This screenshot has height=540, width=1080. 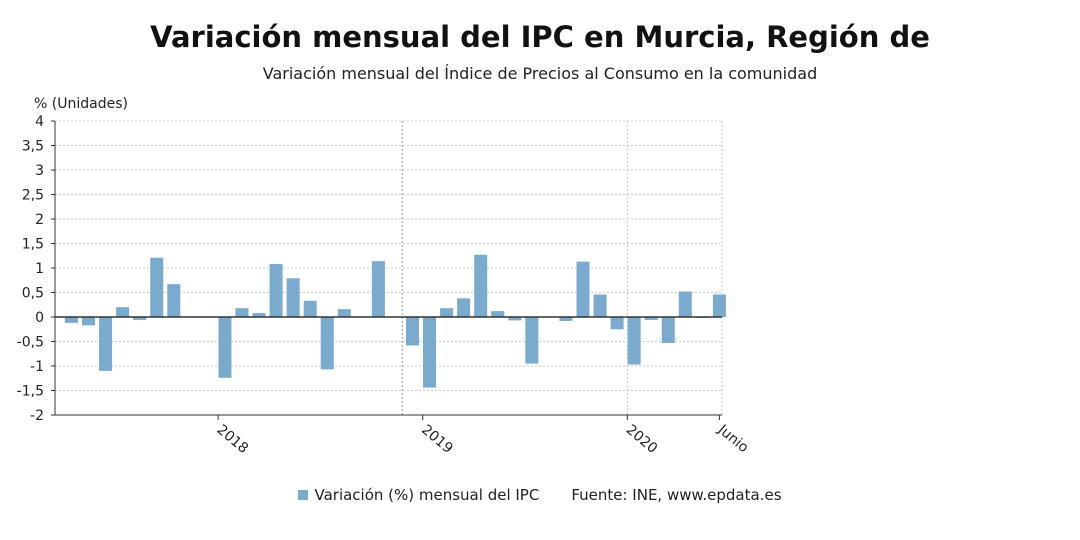 I want to click on x-tick-labels: 2018 2019 2020 Junio, so click(x=483, y=439).